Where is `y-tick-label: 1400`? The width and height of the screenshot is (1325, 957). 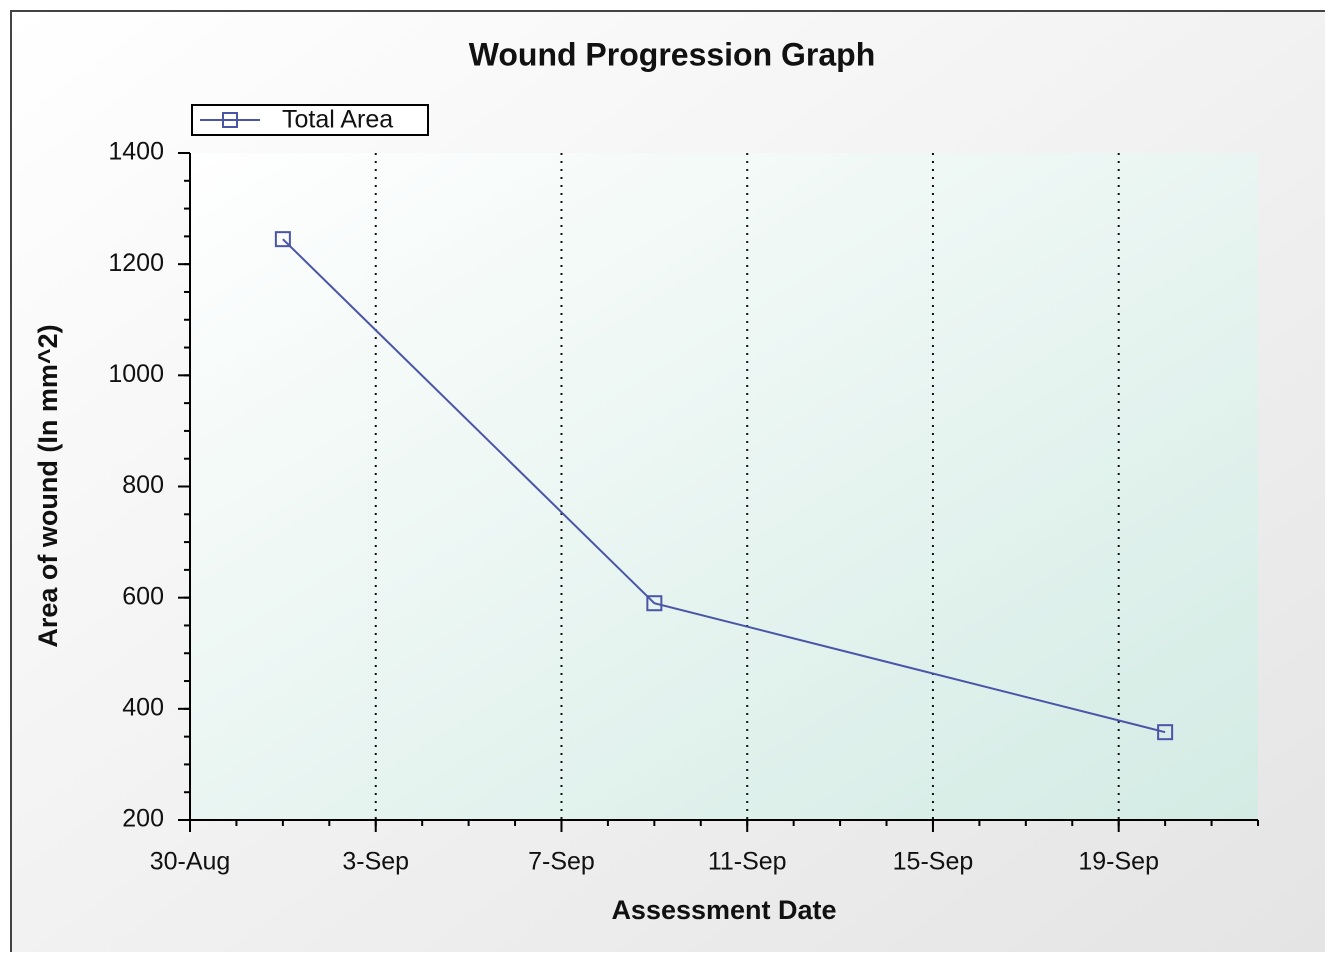 y-tick-label: 1400 is located at coordinates (136, 152).